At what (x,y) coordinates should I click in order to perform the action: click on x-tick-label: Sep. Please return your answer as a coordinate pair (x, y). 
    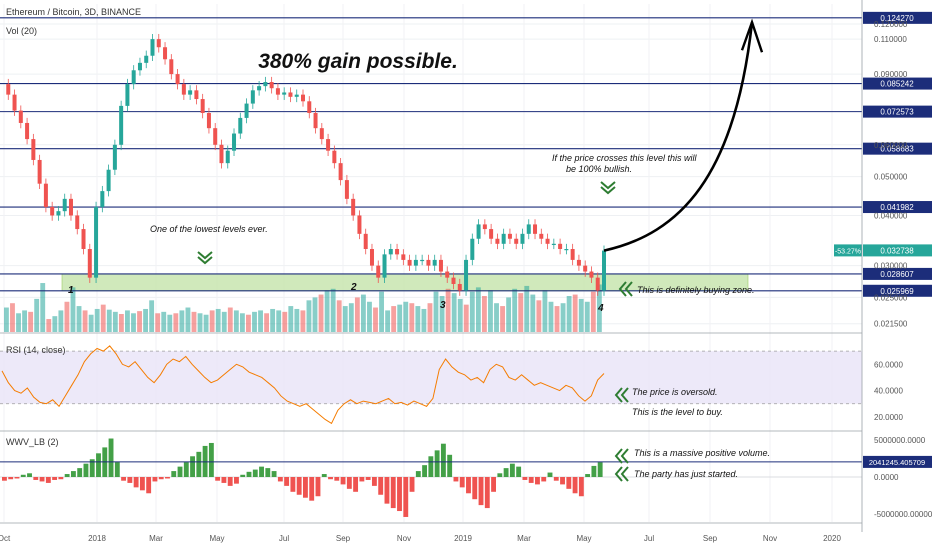
    Looking at the image, I should click on (343, 538).